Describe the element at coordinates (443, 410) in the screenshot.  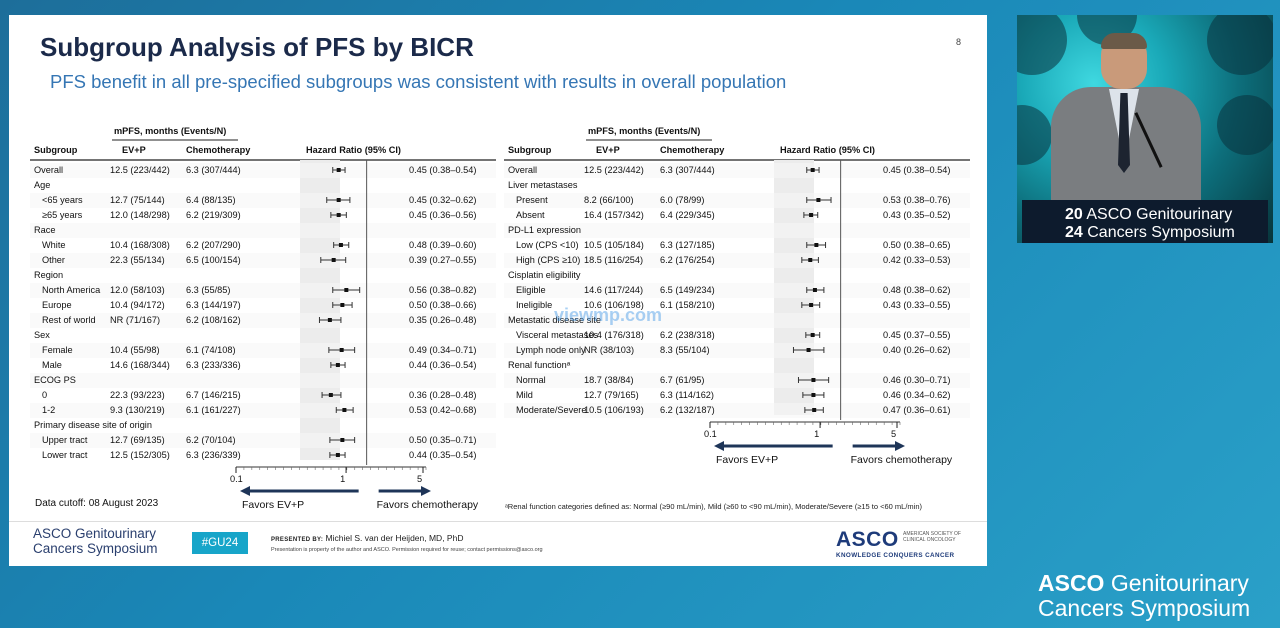
I see `hazard-ratio-text: 0.53 (0.42–0.68)` at that location.